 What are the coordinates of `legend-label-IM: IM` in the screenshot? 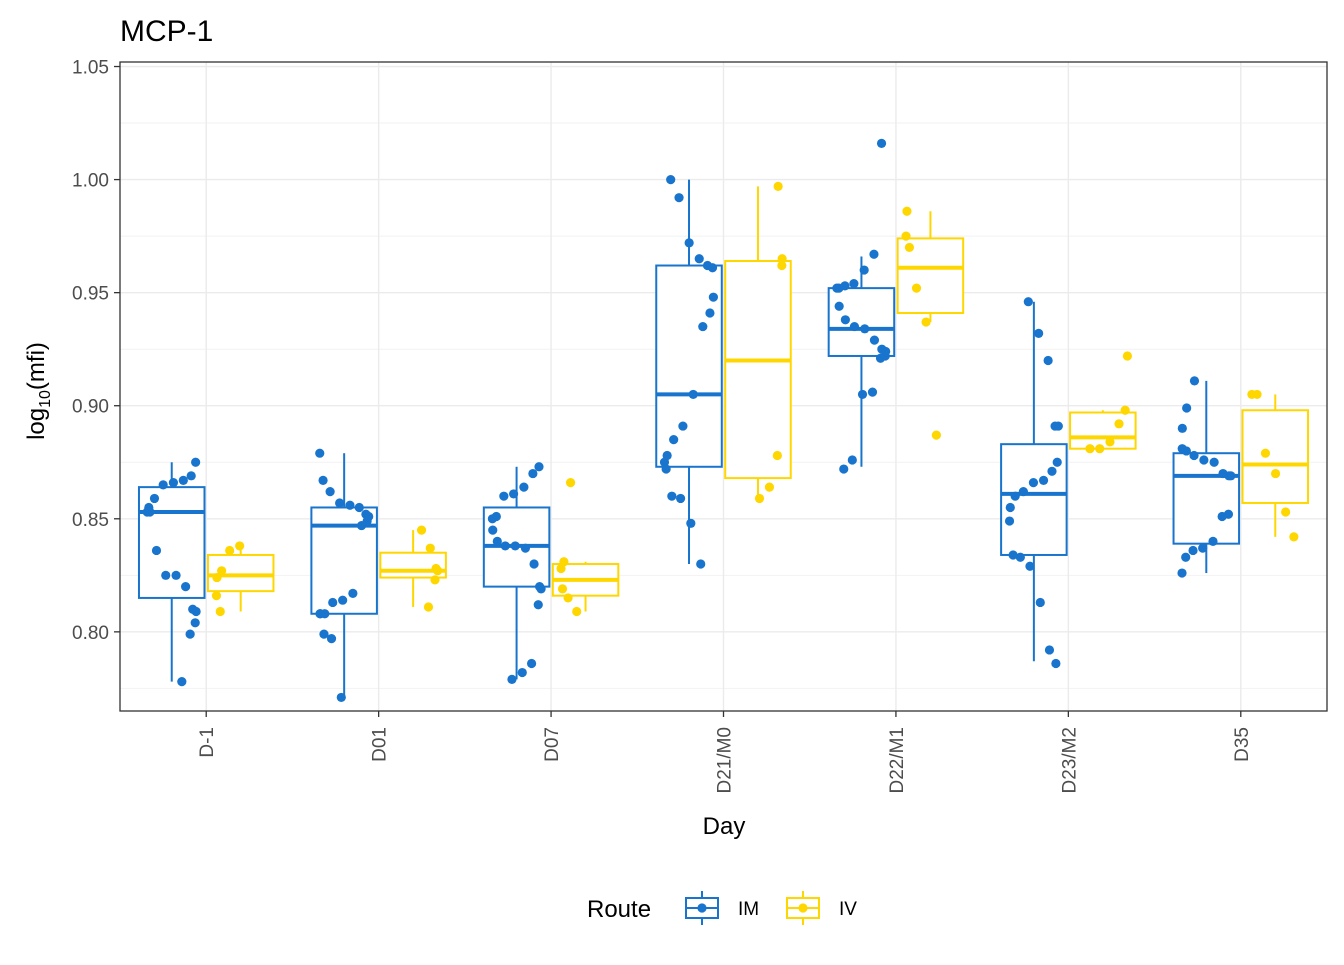 It's located at (748, 909).